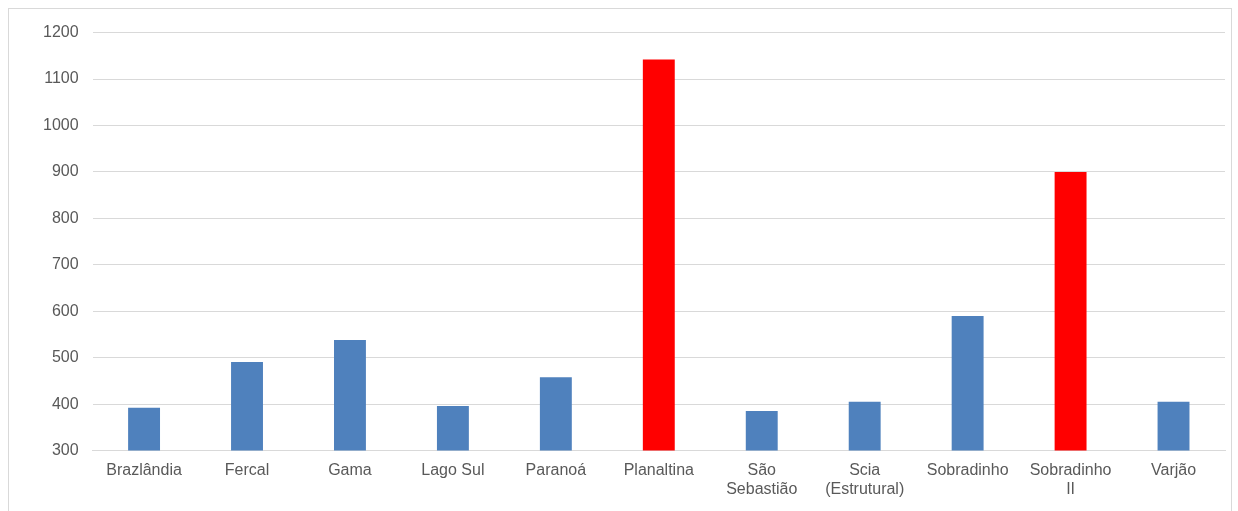 Image resolution: width=1238 pixels, height=511 pixels. What do you see at coordinates (65, 450) in the screenshot?
I see `y-tick-label: 300` at bounding box center [65, 450].